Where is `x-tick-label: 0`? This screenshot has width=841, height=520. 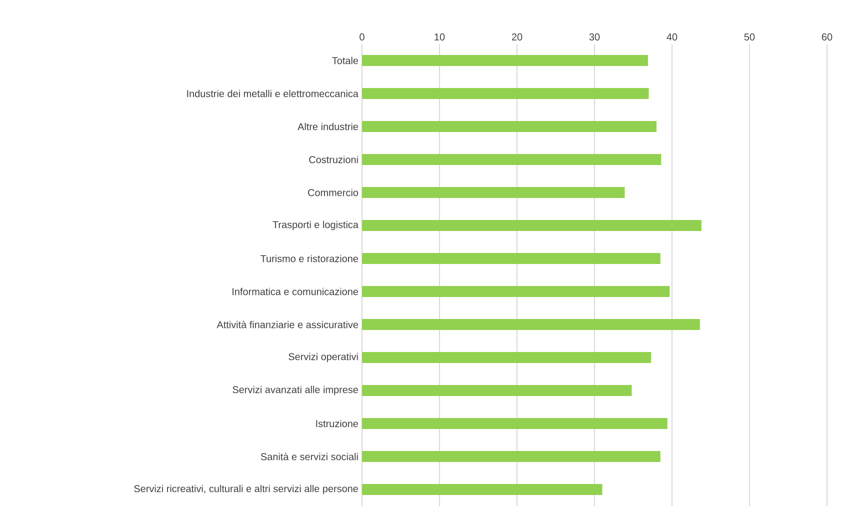 x-tick-label: 0 is located at coordinates (362, 36).